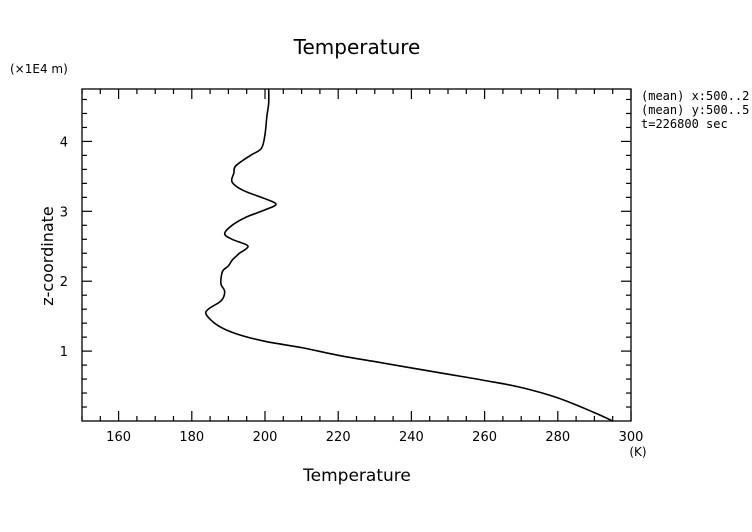 The height and width of the screenshot is (532, 752). Describe the element at coordinates (557, 437) in the screenshot. I see `x-tick-label: 280` at that location.